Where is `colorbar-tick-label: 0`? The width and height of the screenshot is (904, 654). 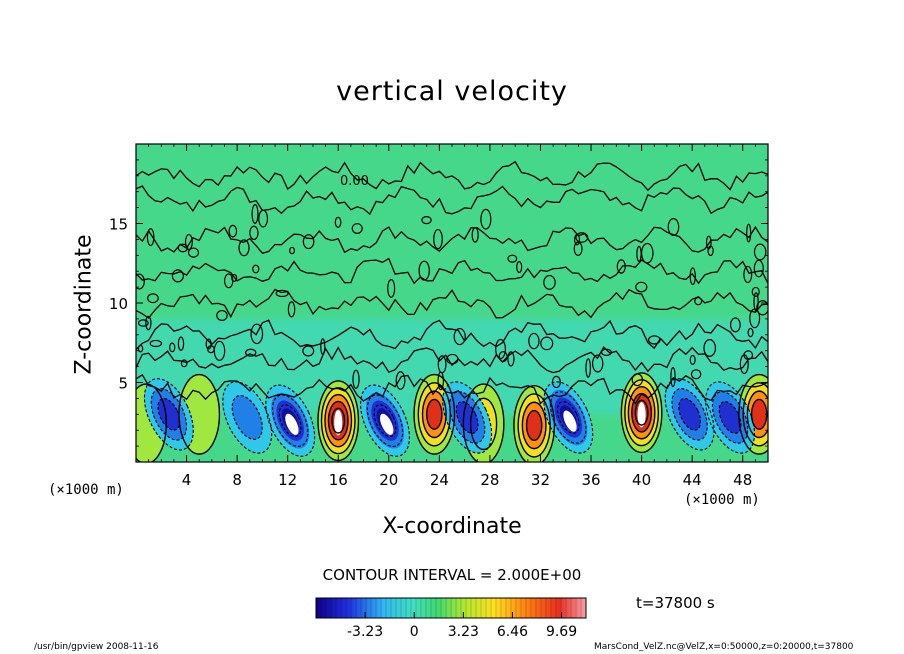 colorbar-tick-label: 0 is located at coordinates (414, 632).